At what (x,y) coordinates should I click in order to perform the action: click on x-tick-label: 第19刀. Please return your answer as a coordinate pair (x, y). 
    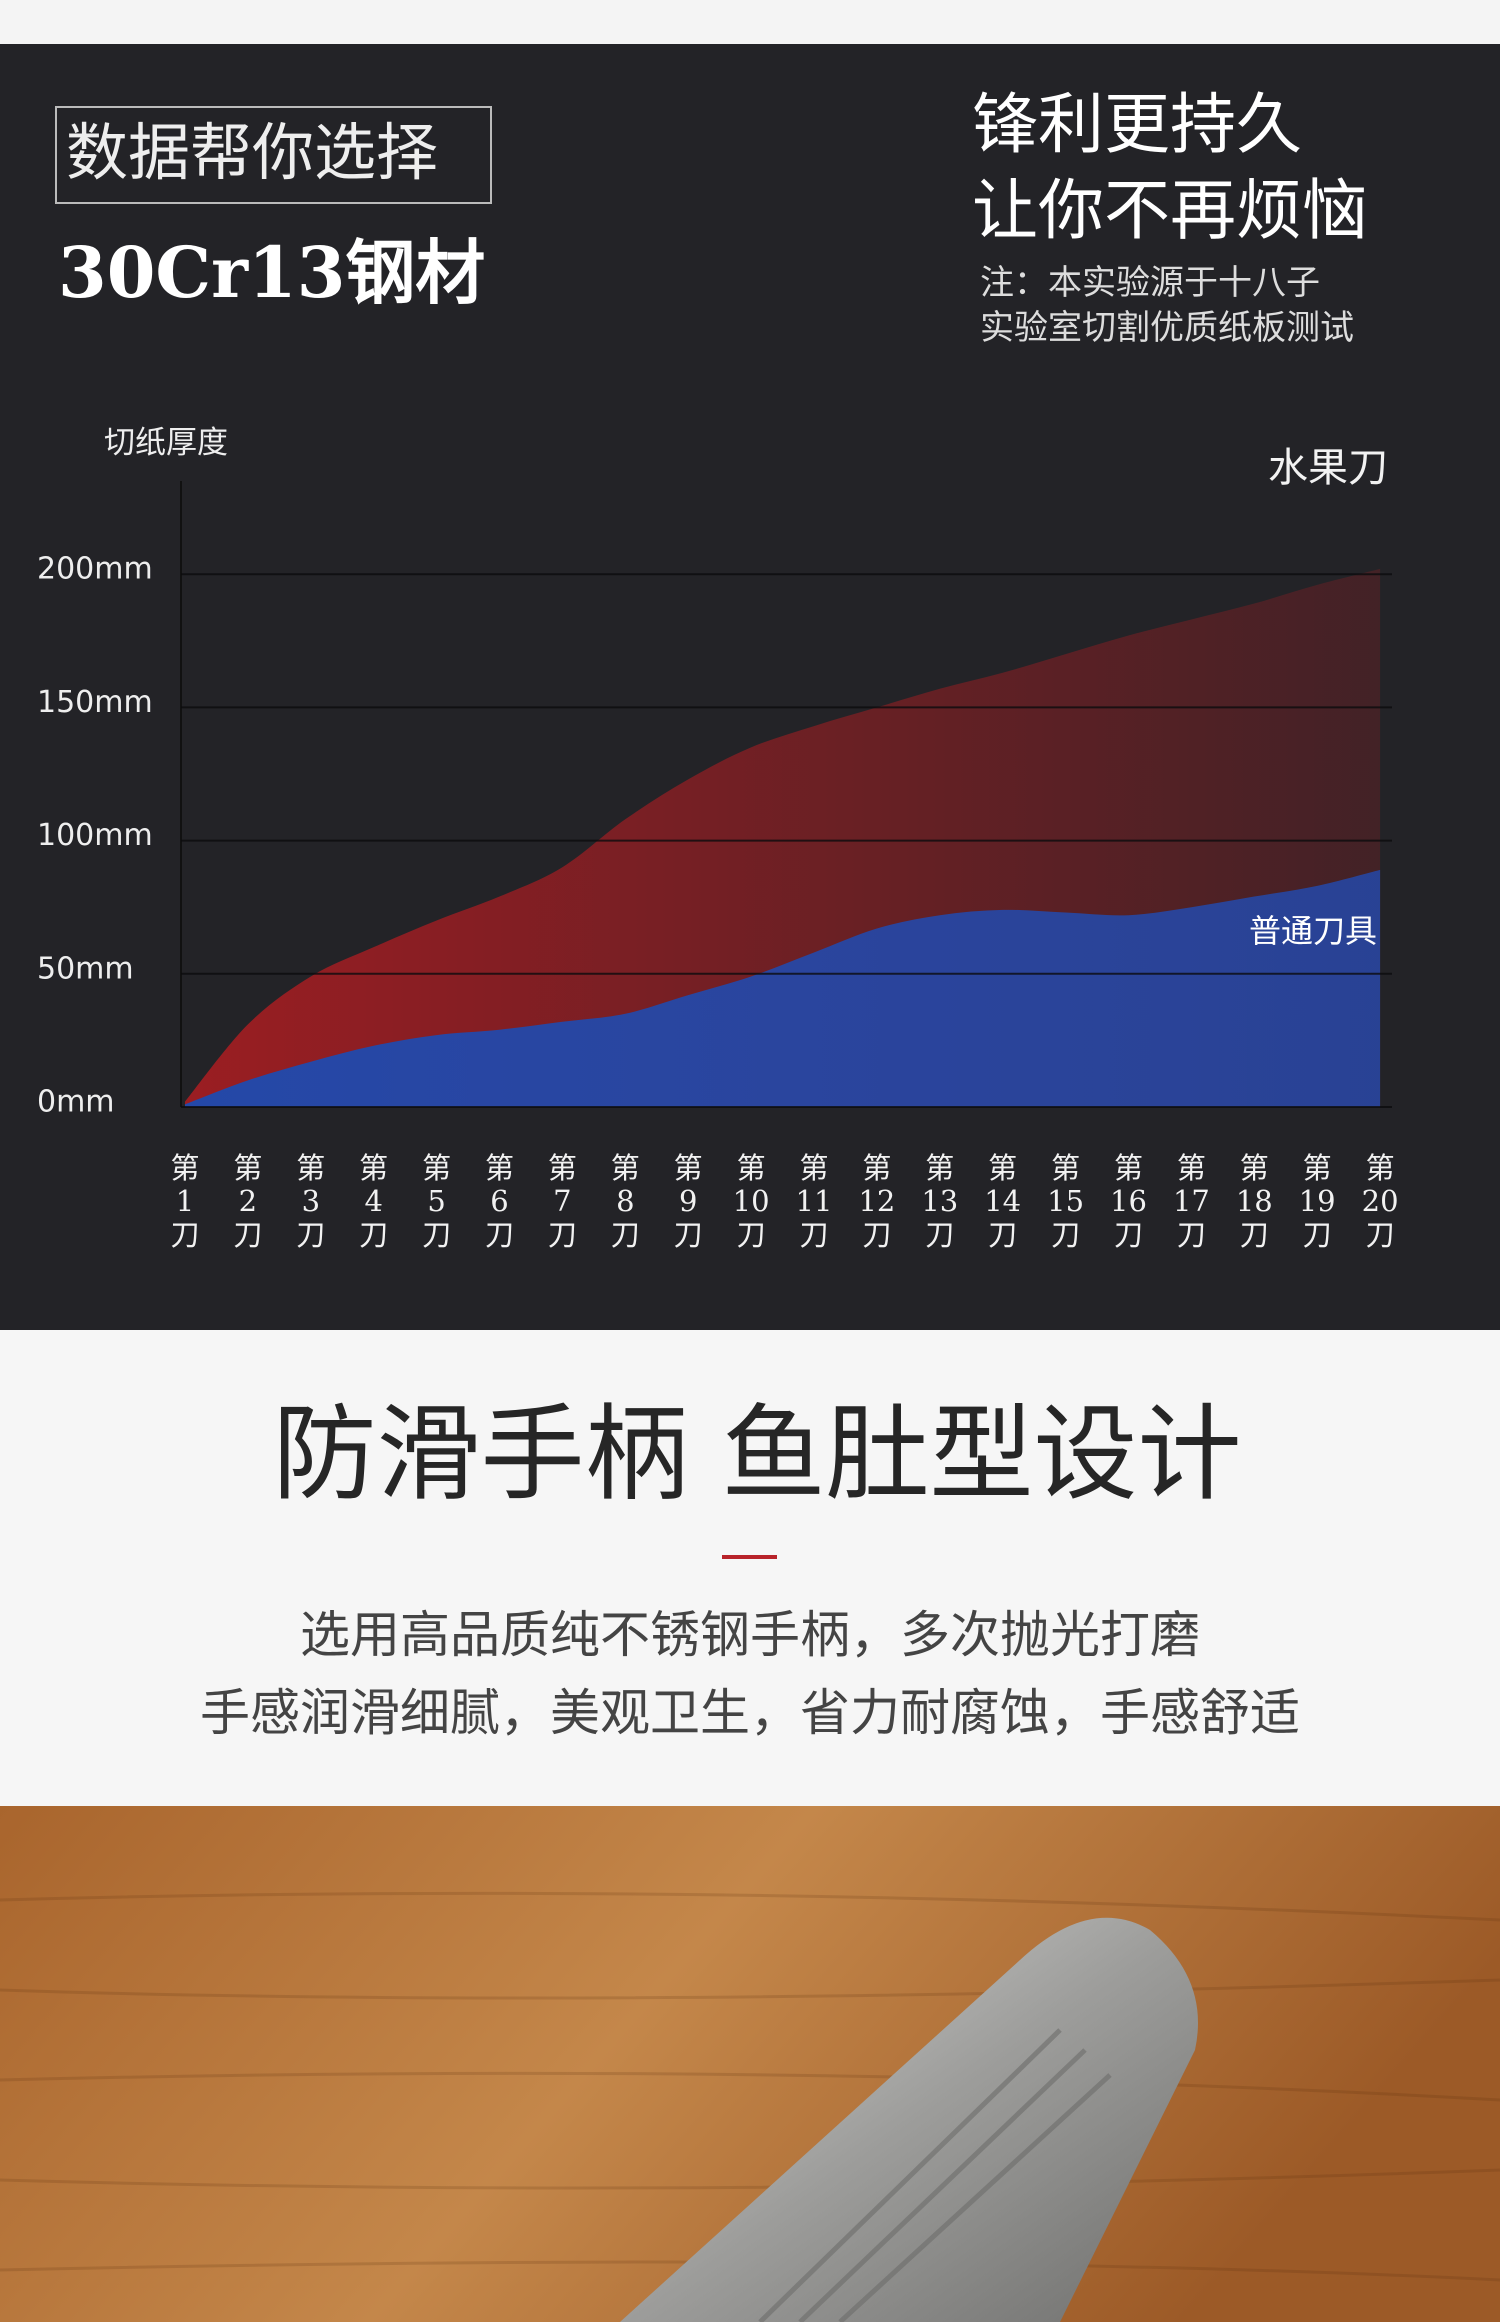
    Looking at the image, I should click on (1317, 1201).